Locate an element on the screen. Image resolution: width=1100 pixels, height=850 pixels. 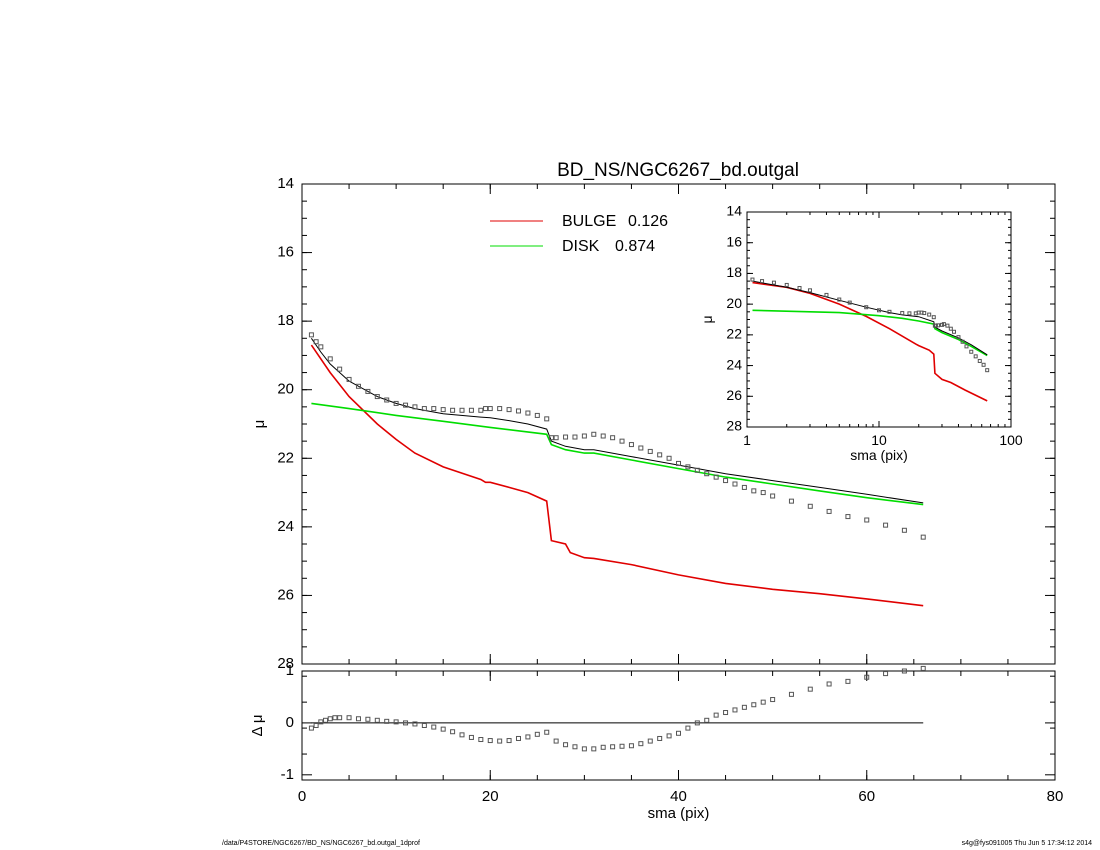
residual-ytick-label: 0 is located at coordinates (290, 722).